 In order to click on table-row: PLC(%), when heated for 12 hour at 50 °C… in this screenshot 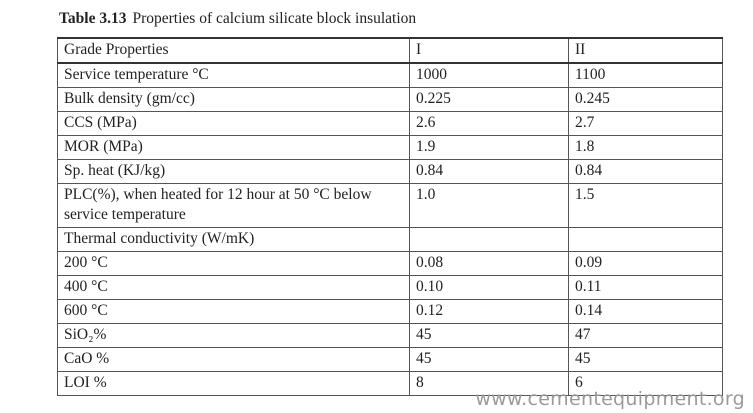, I will do `click(390, 205)`.